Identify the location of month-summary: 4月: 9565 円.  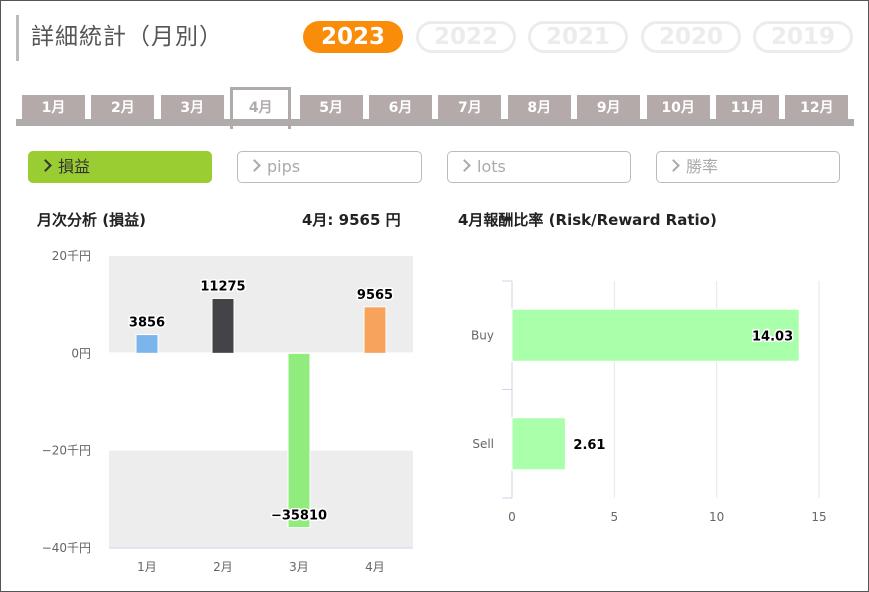
(351, 220).